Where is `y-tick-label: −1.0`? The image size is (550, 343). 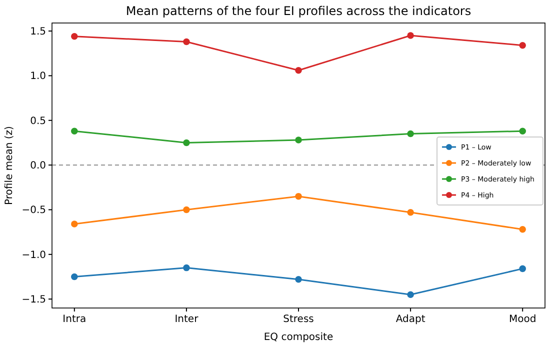 y-tick-label: −1.0 is located at coordinates (34, 255).